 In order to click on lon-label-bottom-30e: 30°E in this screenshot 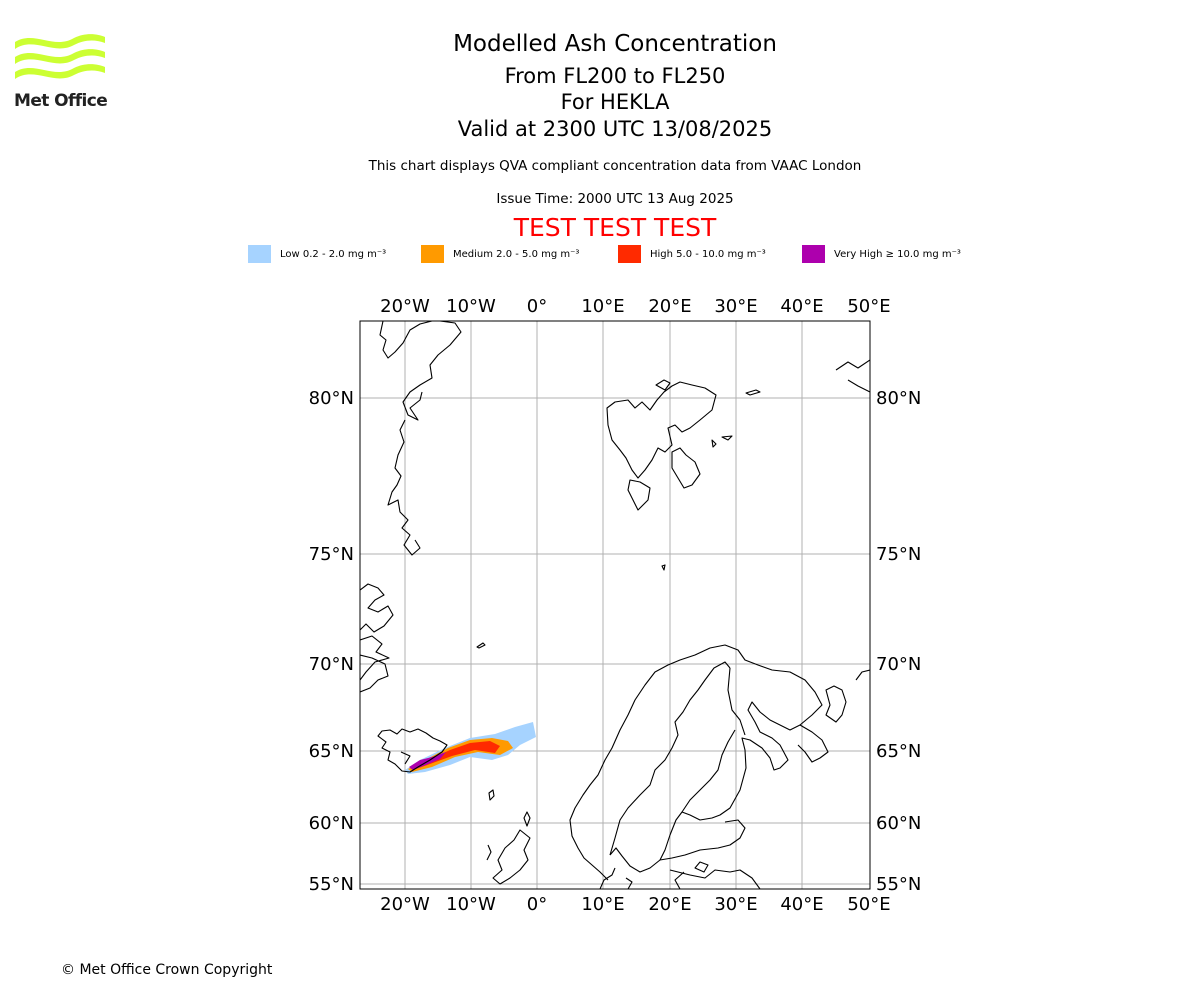, I will do `click(735, 904)`.